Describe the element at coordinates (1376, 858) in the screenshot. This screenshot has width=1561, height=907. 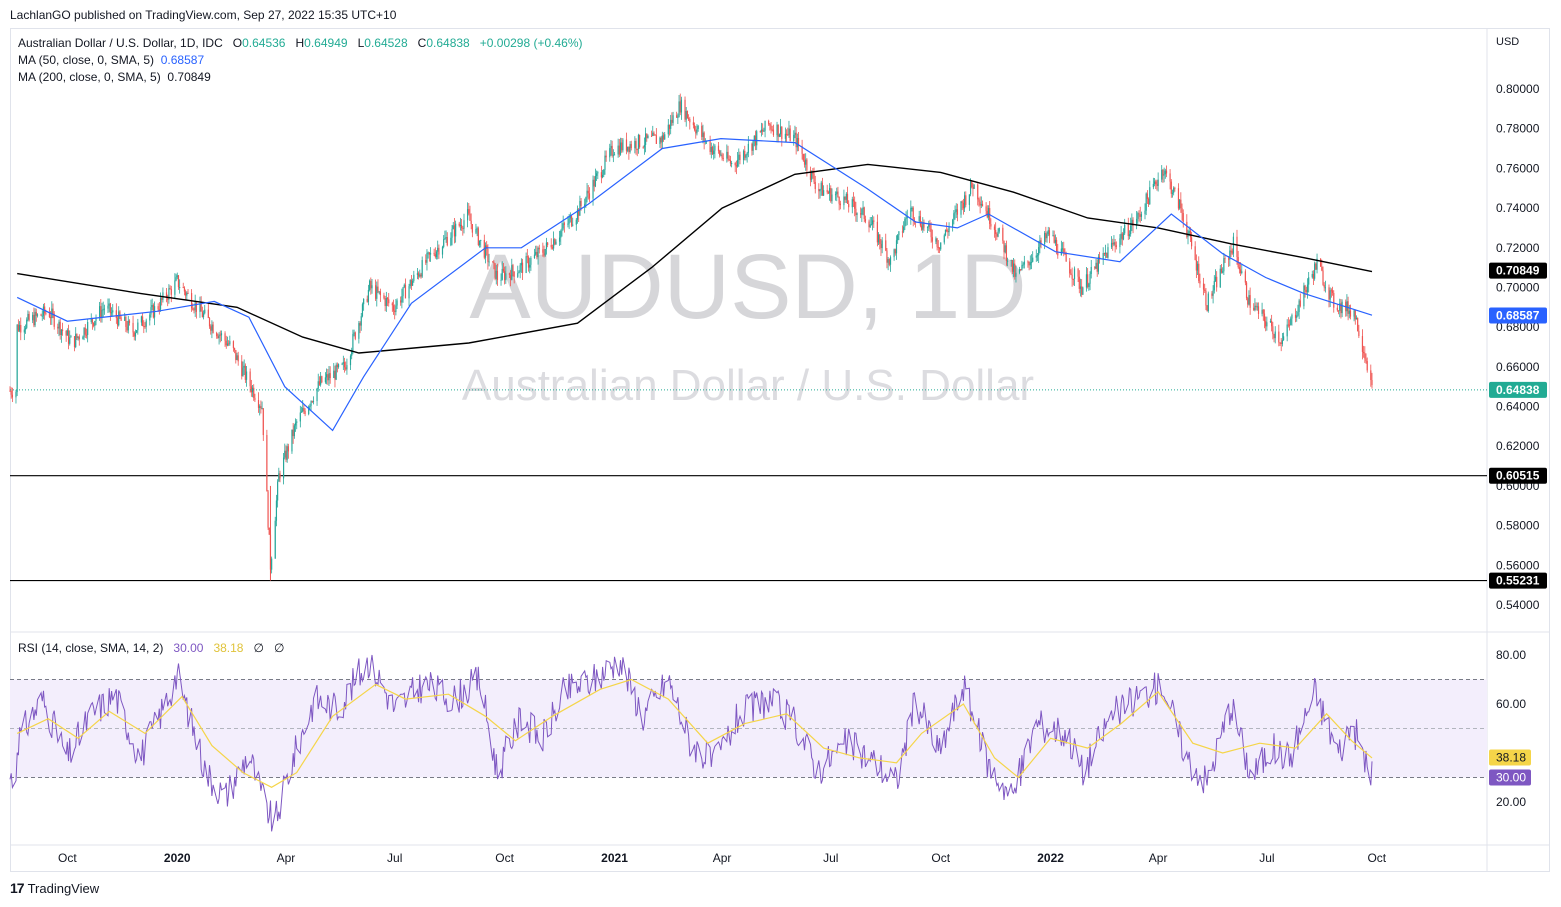
I see `time-axis-tick: Oct` at that location.